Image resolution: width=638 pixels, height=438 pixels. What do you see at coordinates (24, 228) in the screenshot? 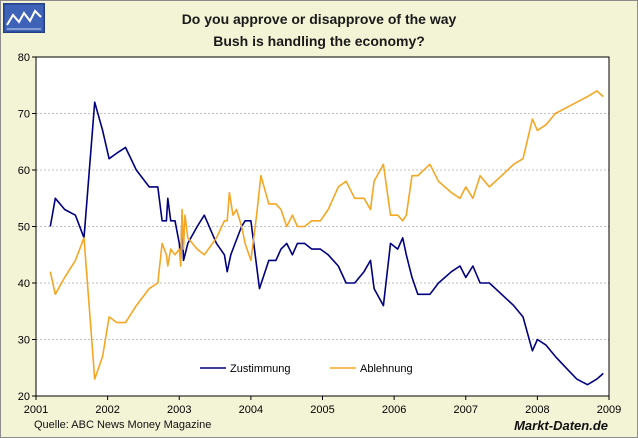
I see `y-tick-label: 50` at bounding box center [24, 228].